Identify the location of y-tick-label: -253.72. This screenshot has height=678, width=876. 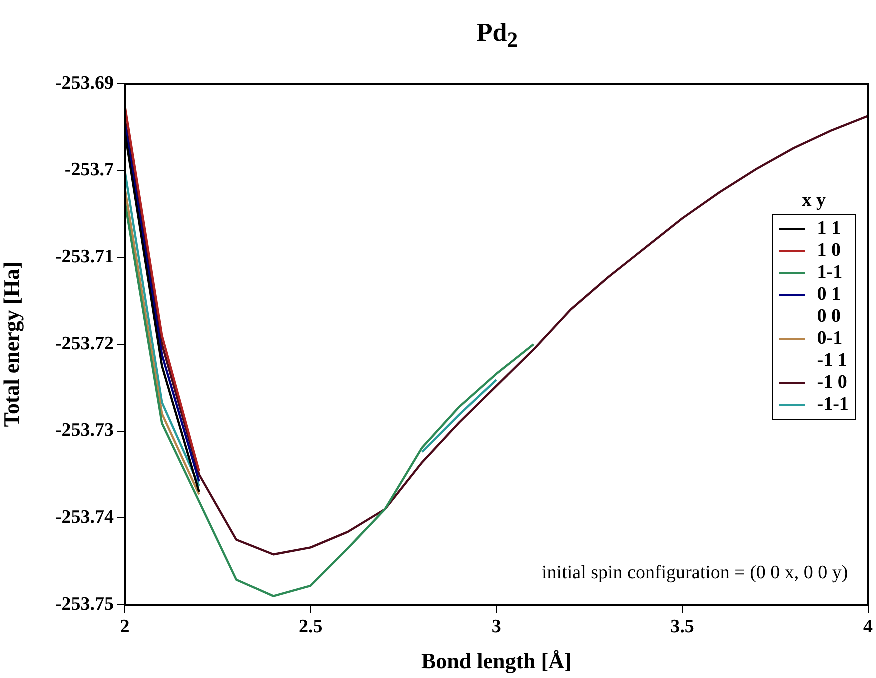
(84, 343).